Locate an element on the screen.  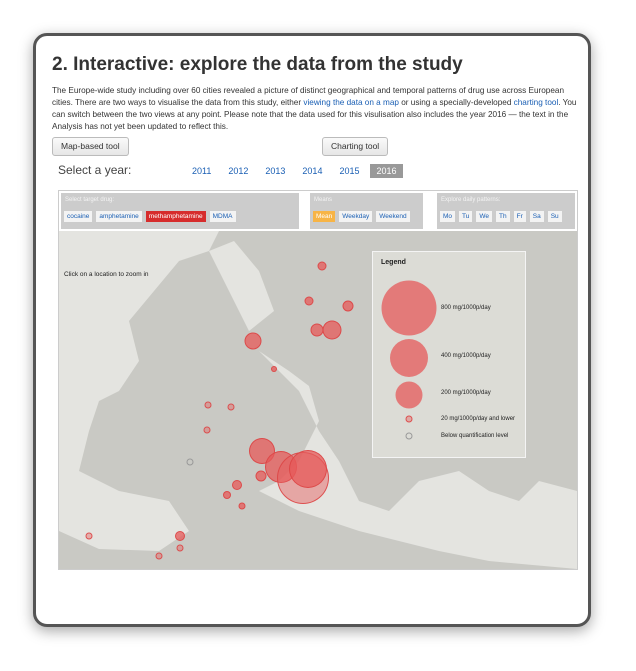
charting-link: charting tool is located at coordinates (536, 102).